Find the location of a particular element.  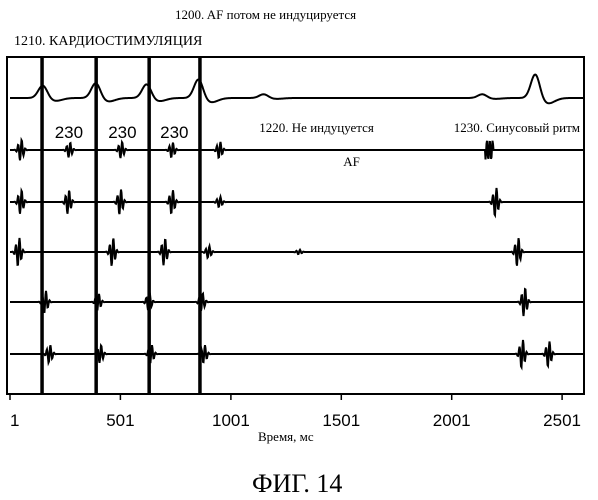

annotation-label: AF is located at coordinates (351, 161).